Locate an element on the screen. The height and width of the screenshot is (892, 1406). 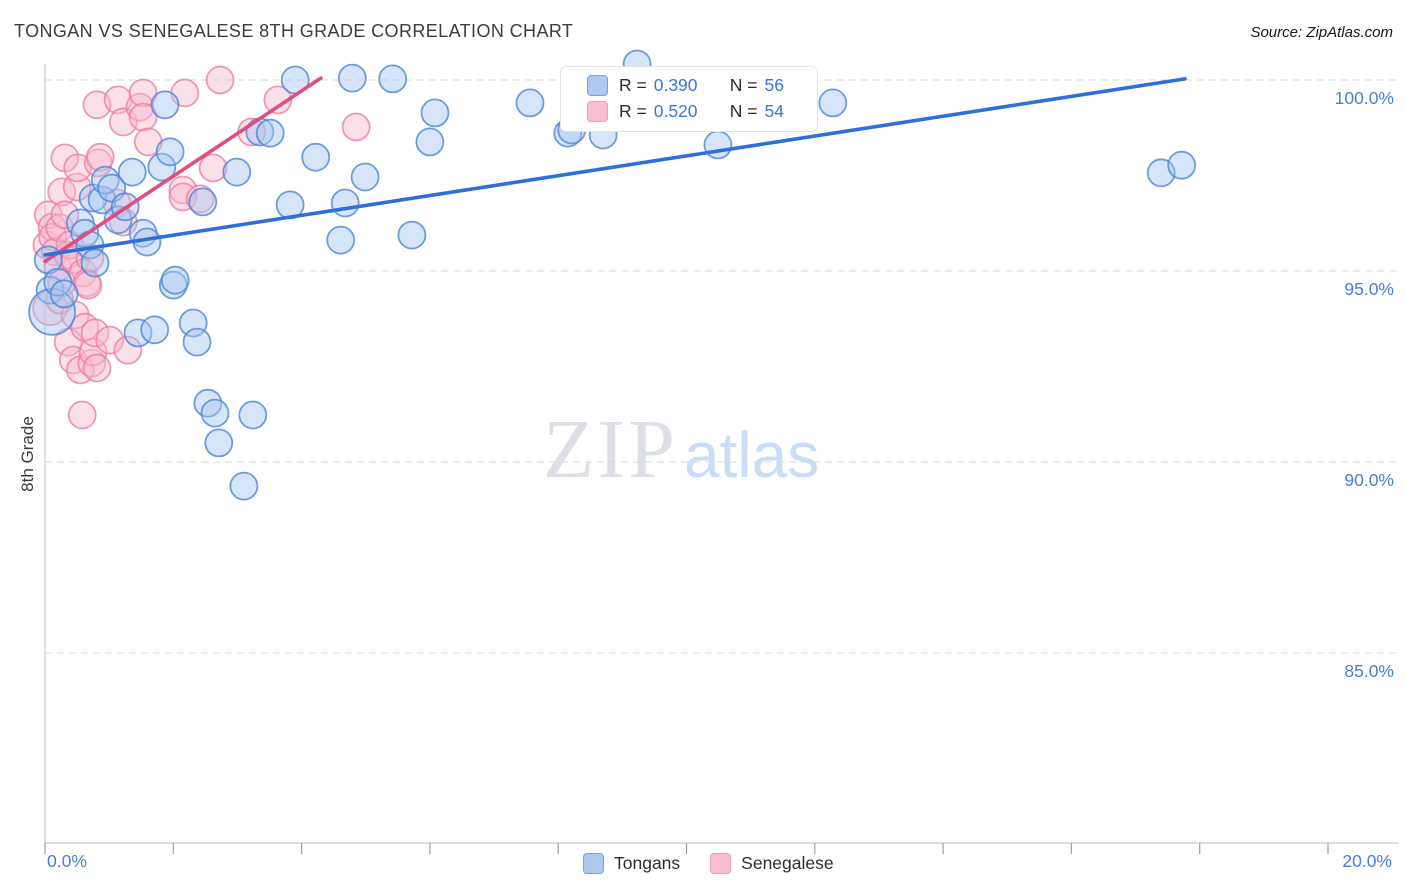
zipatlas-watermark: ZIP atlas is located at coordinates (681, 450).